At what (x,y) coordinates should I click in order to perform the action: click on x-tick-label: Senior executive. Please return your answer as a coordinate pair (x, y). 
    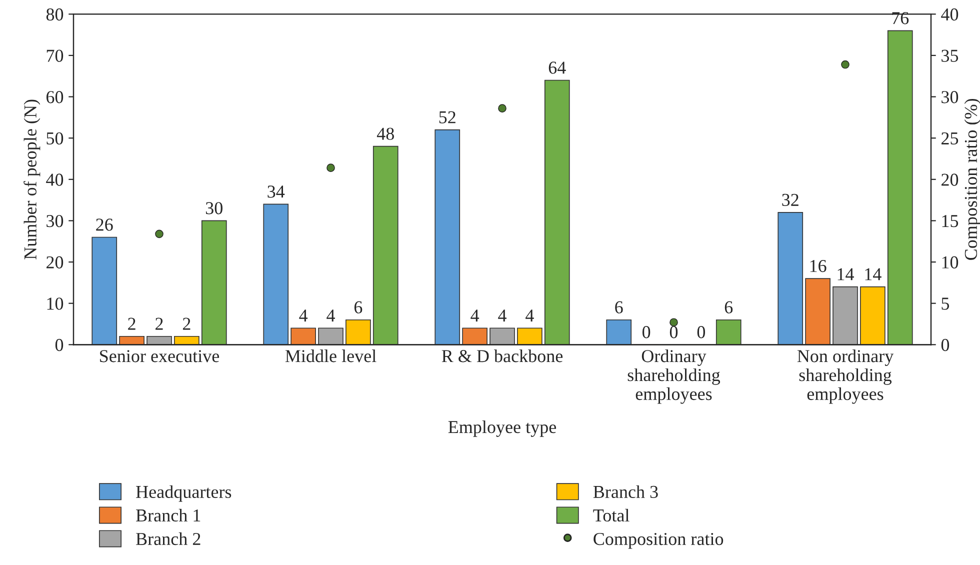
    Looking at the image, I should click on (160, 356).